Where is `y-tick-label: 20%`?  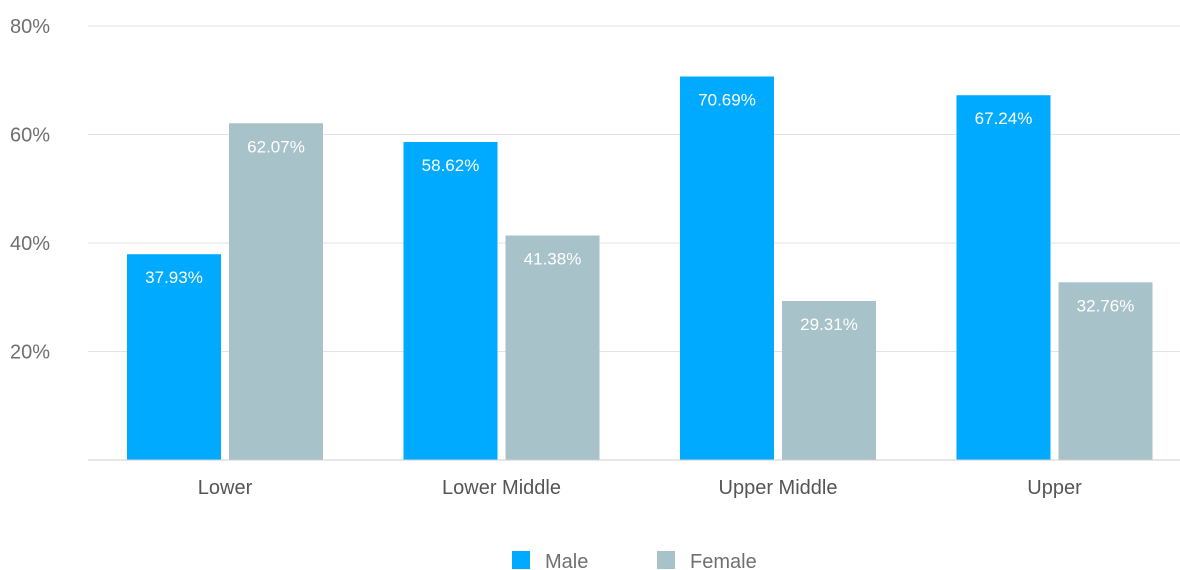
y-tick-label: 20% is located at coordinates (30, 353).